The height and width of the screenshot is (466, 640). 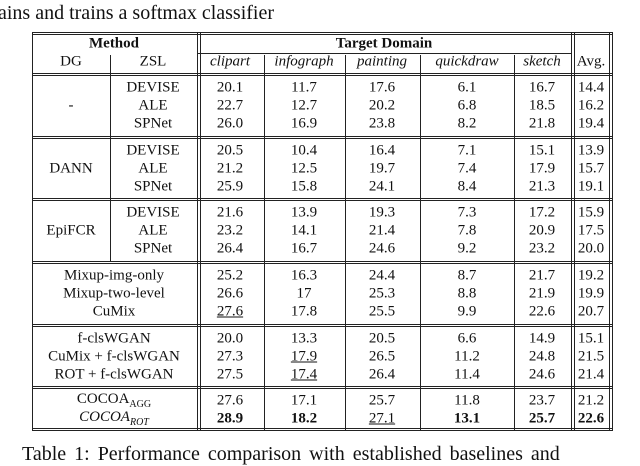 What do you see at coordinates (304, 123) in the screenshot?
I see `cell-value: 16.9` at bounding box center [304, 123].